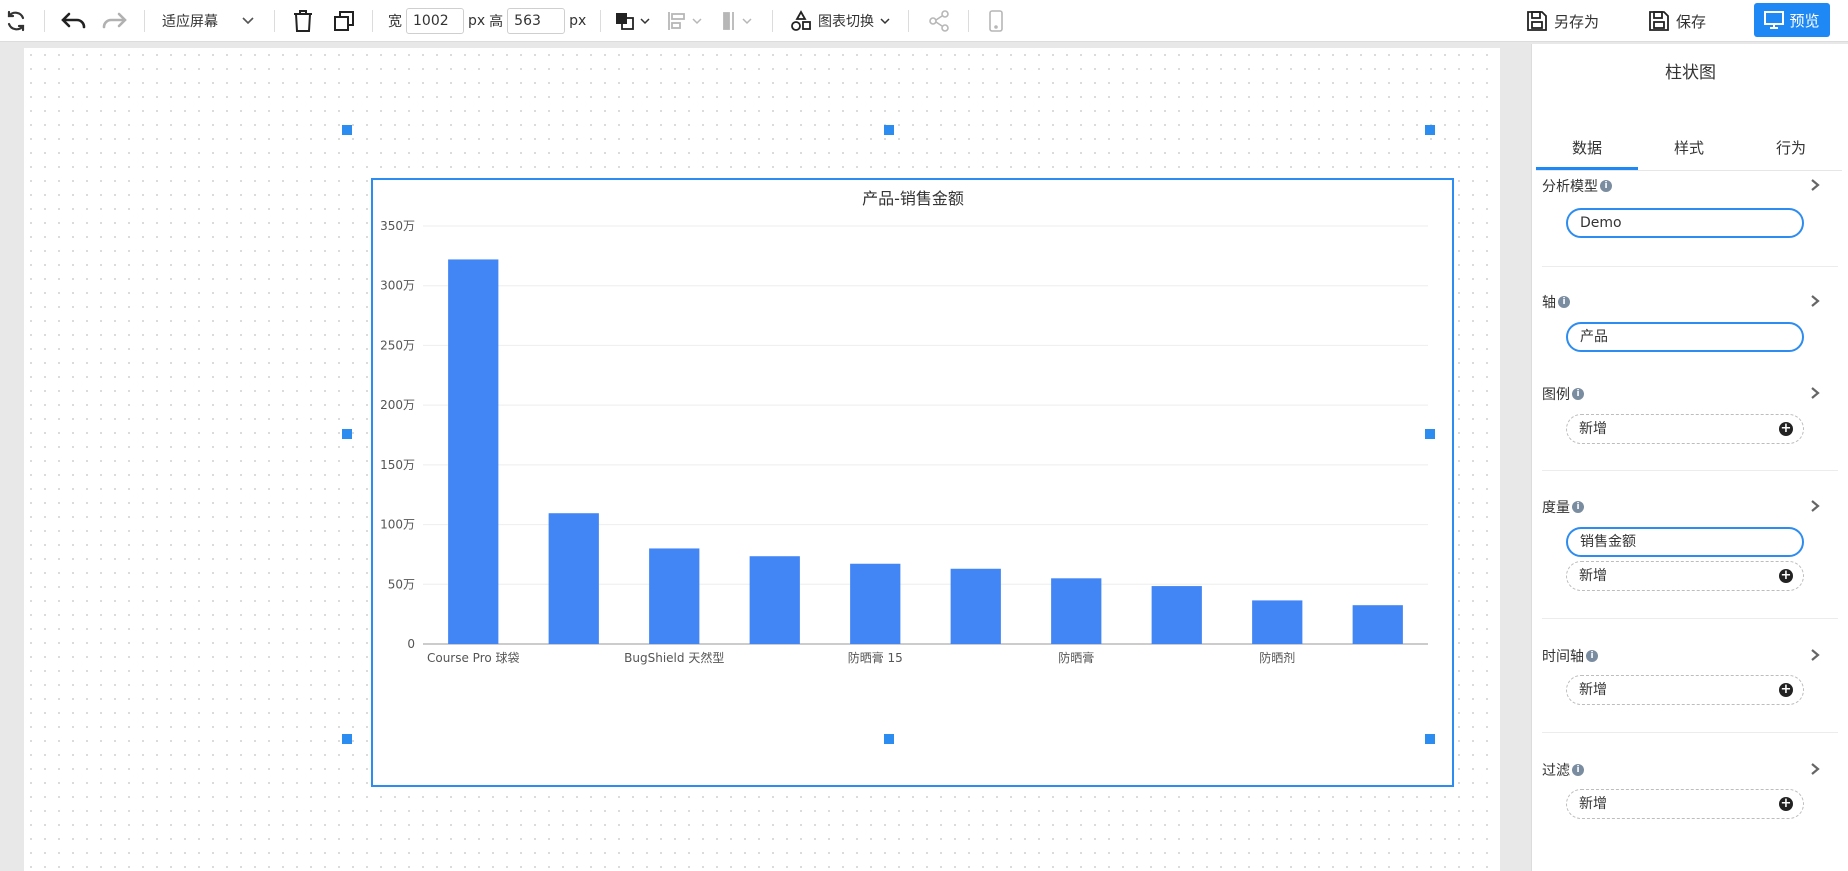 The width and height of the screenshot is (1848, 871). I want to click on copy-icon, so click(344, 21).